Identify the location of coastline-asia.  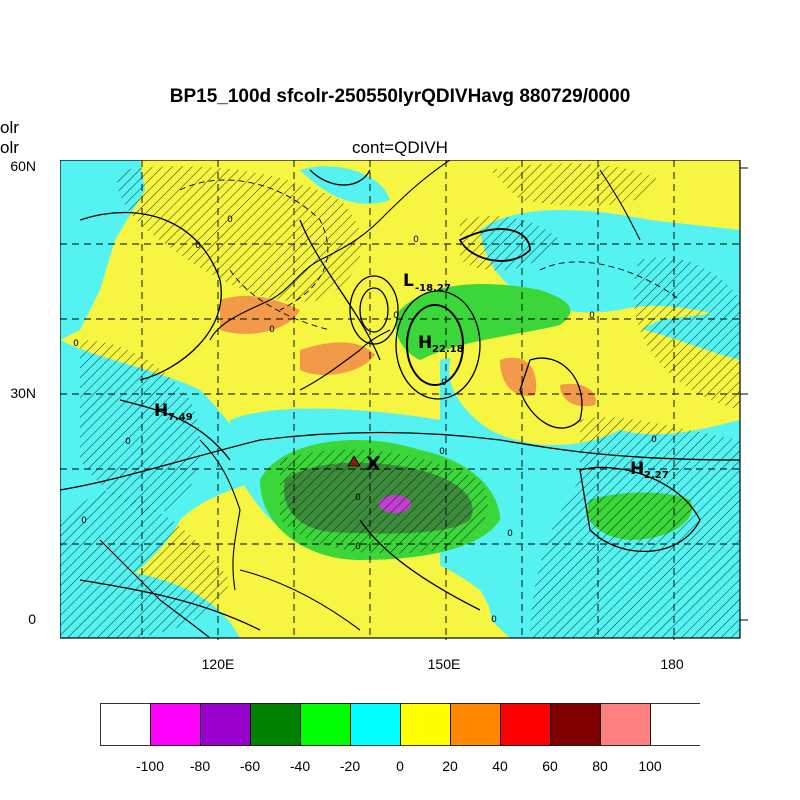
(330, 250).